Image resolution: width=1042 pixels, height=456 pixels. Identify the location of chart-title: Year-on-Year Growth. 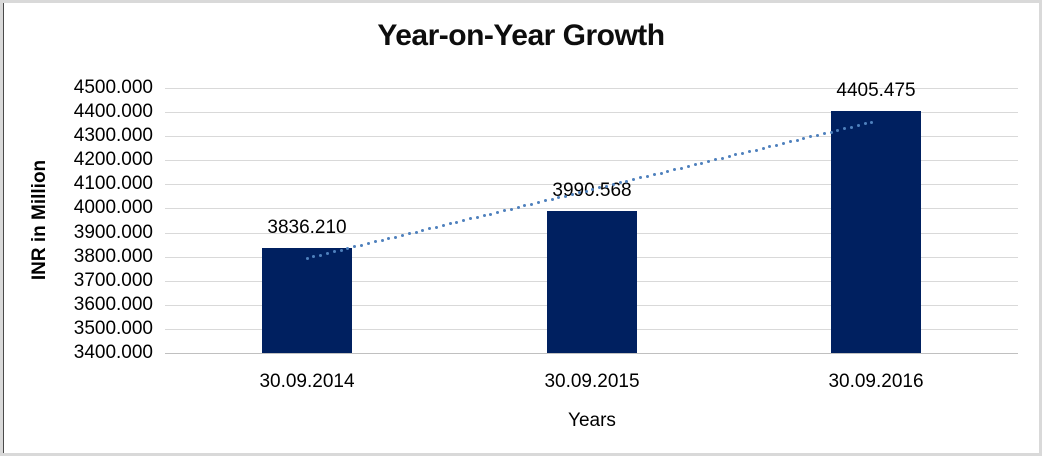
(521, 35).